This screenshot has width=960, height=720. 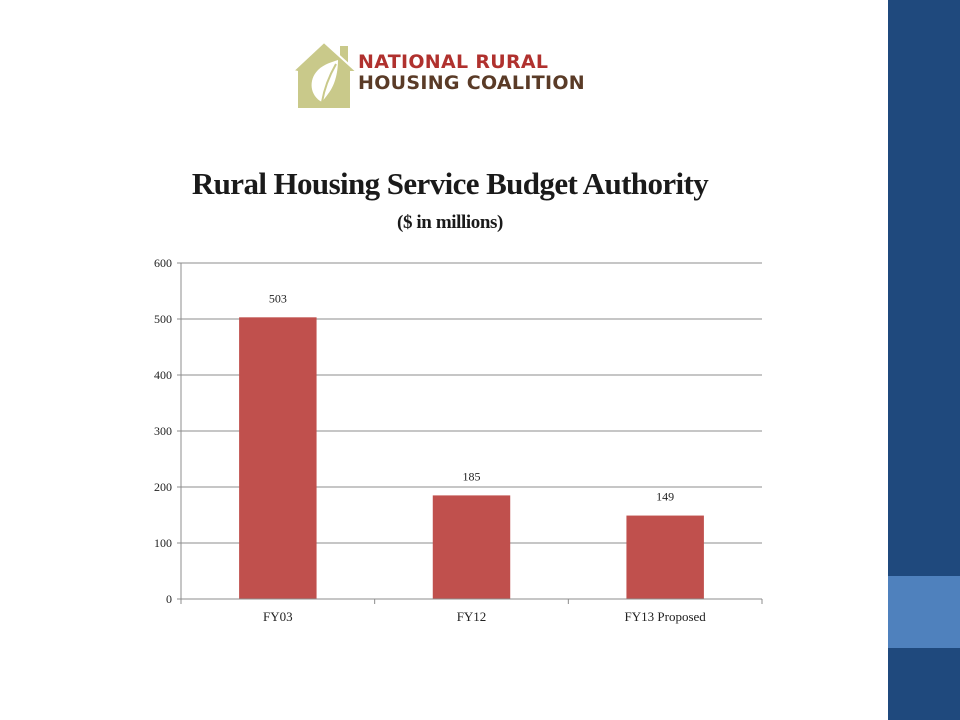 I want to click on logo-wordmark: NATIONAL RURAL HOUSING COALITION, so click(x=471, y=73).